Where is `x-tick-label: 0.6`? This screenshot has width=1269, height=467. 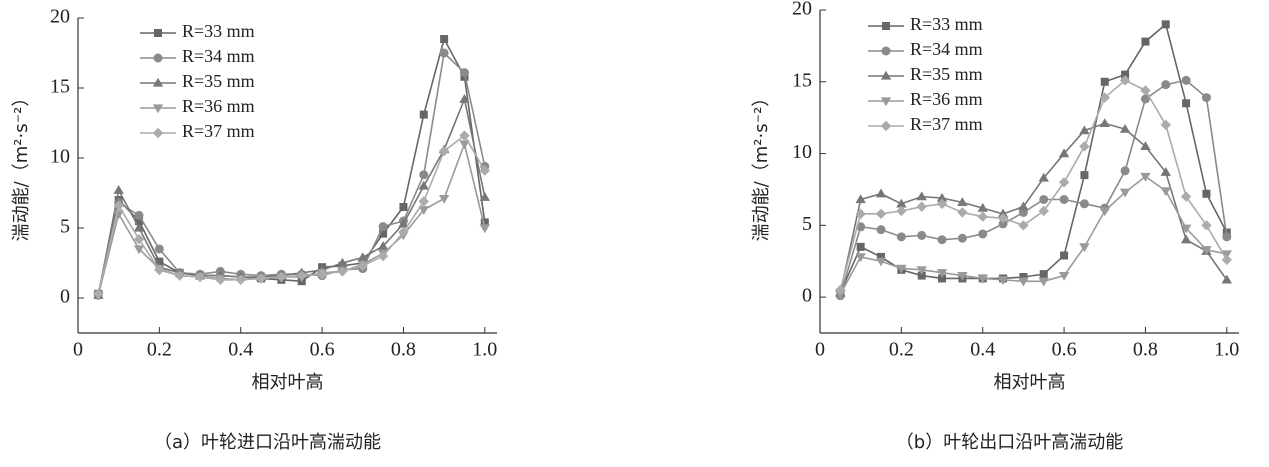 x-tick-label: 0.6 is located at coordinates (322, 350).